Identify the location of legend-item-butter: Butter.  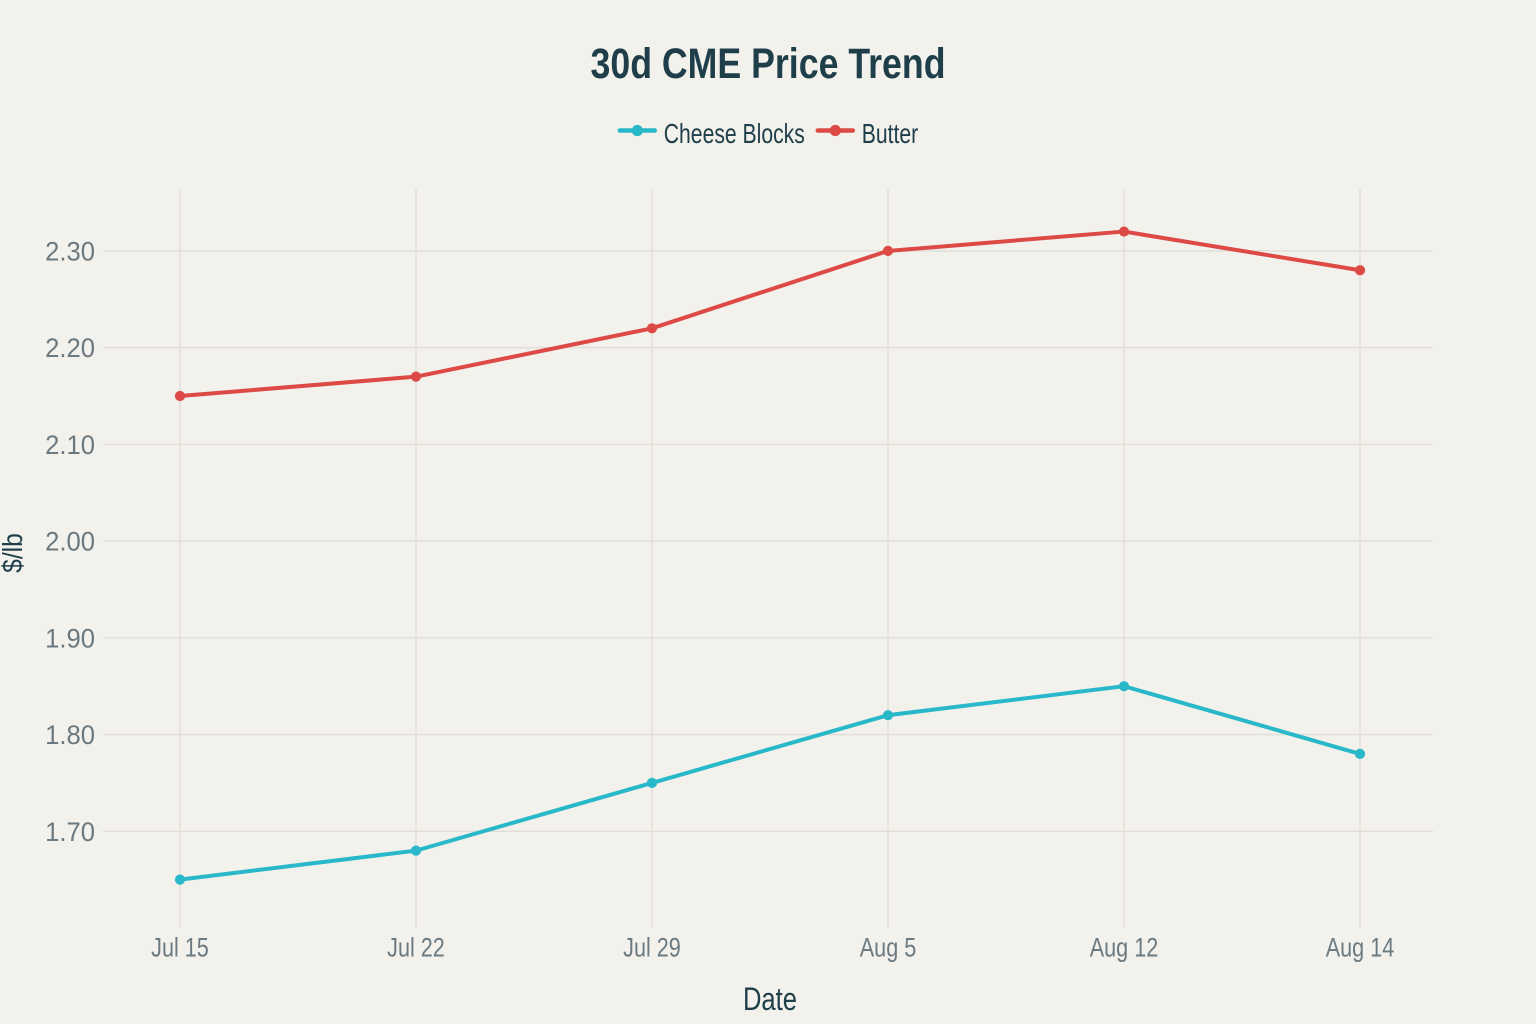
(866, 133).